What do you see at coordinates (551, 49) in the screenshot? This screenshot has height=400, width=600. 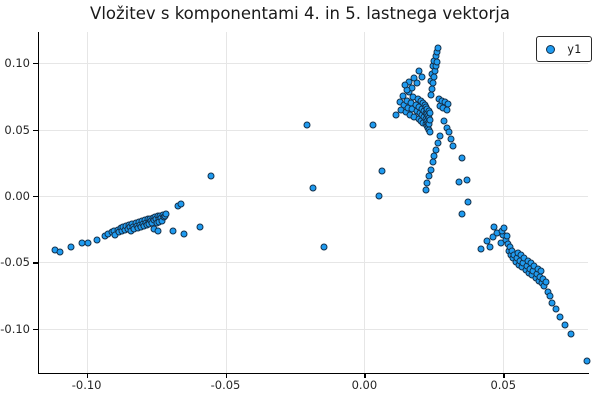 I see `legend-marker-icon` at bounding box center [551, 49].